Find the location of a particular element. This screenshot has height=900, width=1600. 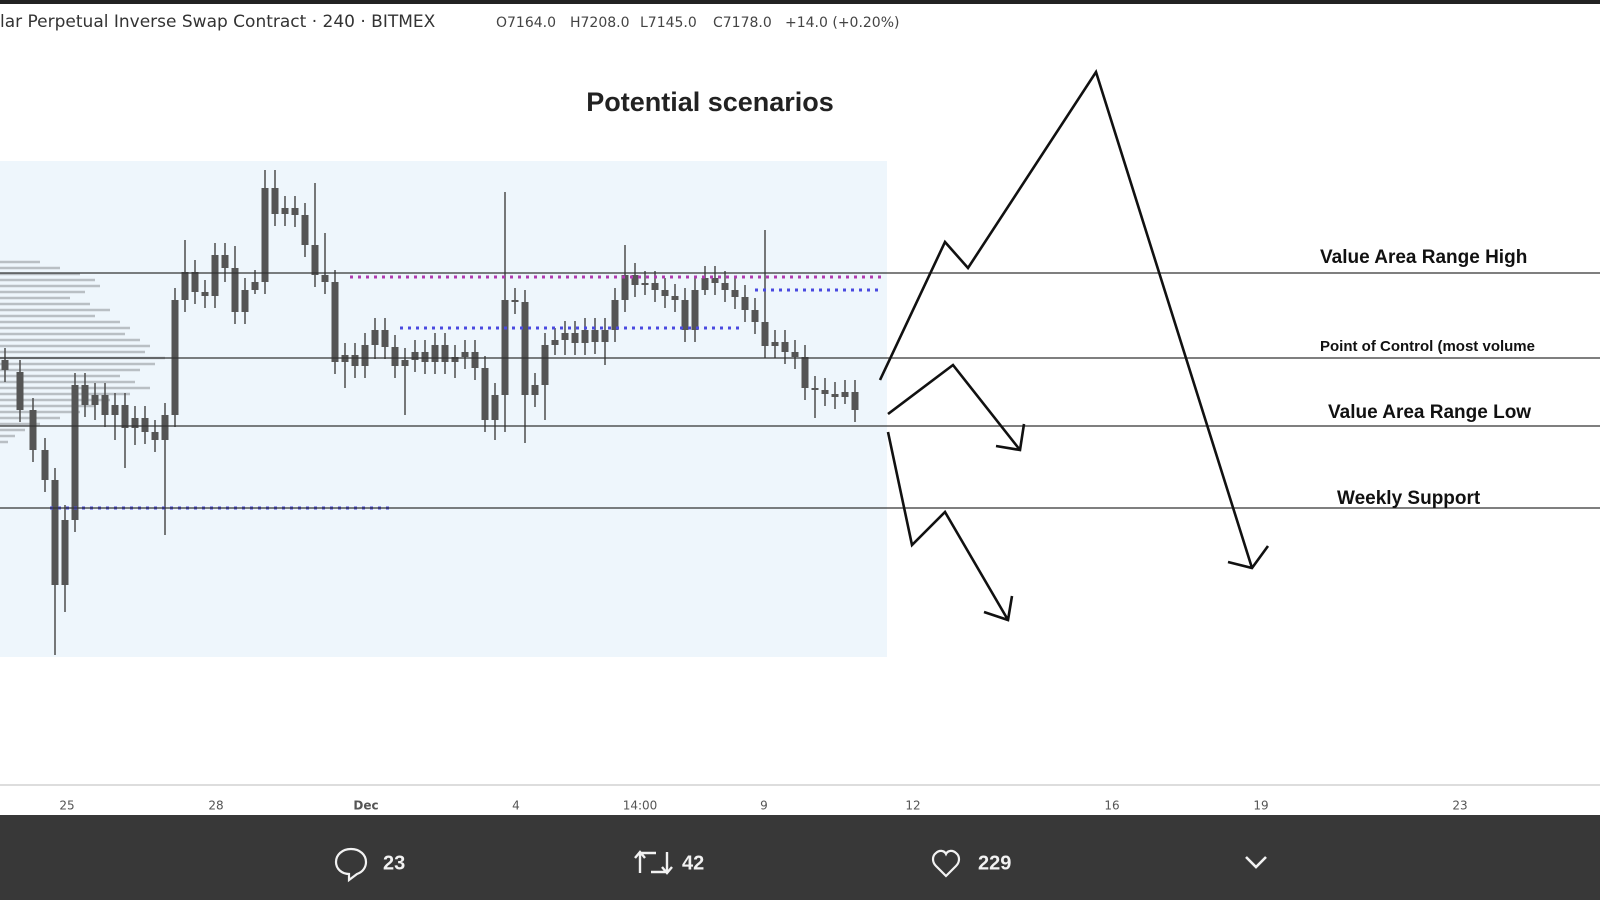

arrow-up is located at coordinates (1074, 319).